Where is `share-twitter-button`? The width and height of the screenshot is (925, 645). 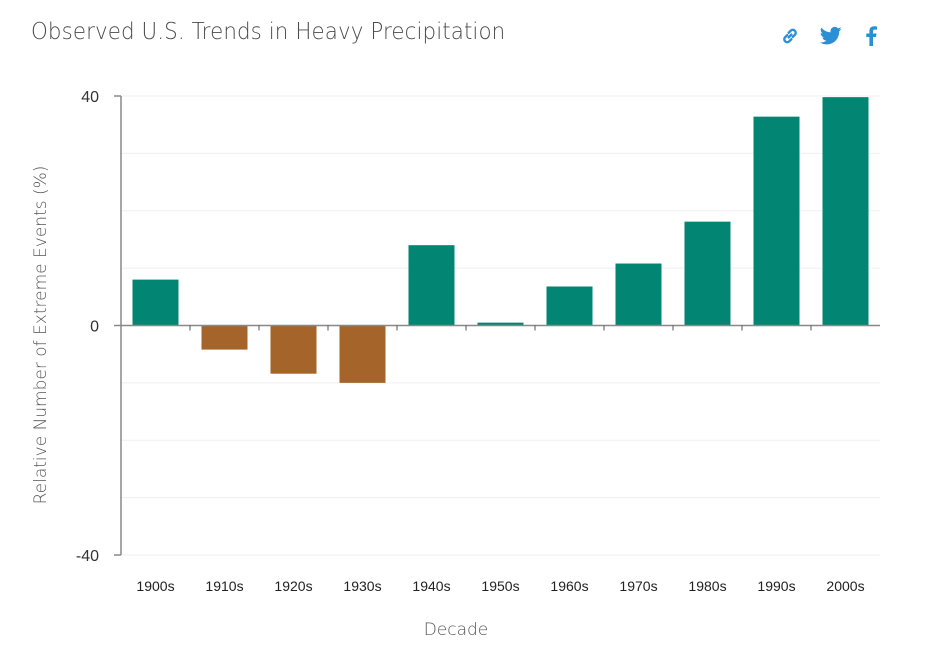 share-twitter-button is located at coordinates (831, 36).